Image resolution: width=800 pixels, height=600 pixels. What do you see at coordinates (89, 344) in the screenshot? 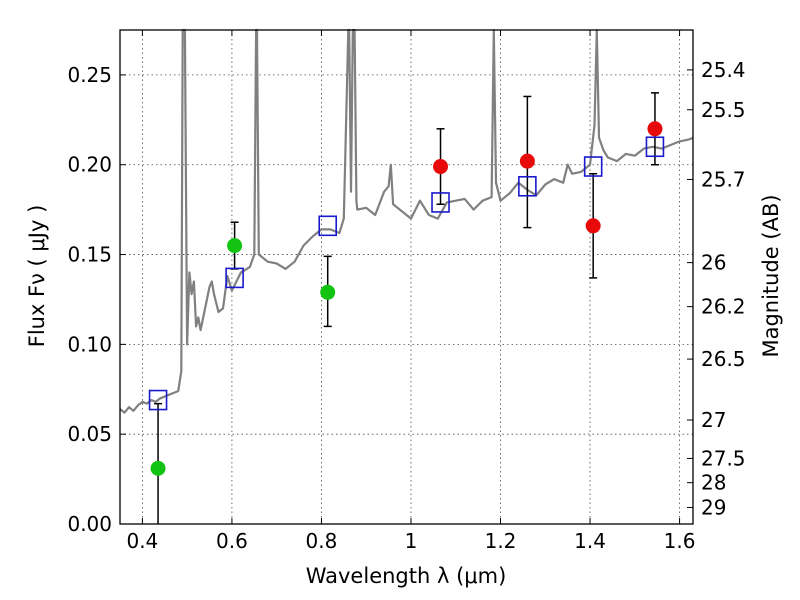
I see `y-tick-label: 0.10` at bounding box center [89, 344].